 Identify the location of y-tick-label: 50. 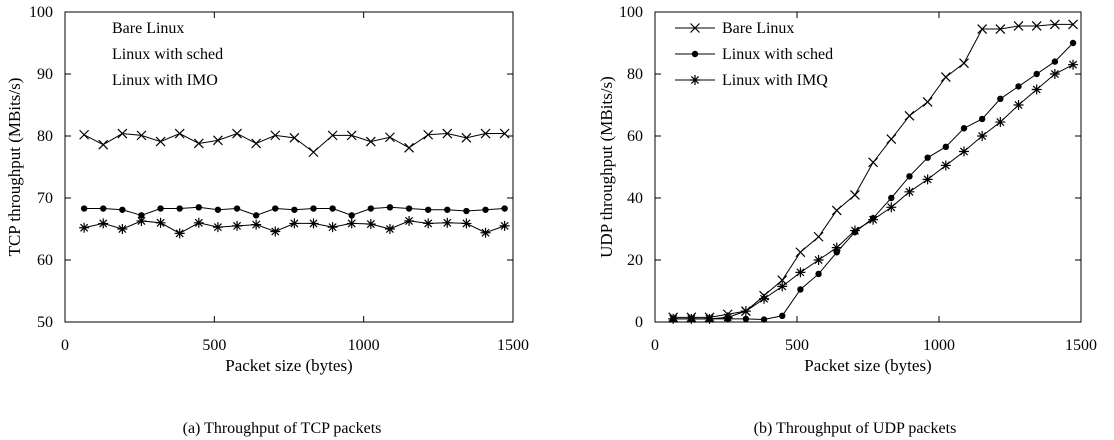
(45, 322).